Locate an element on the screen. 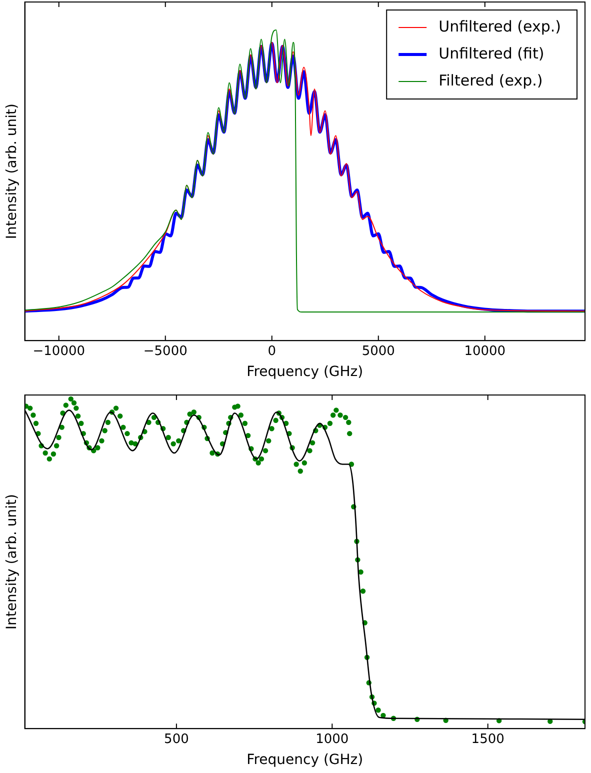 The width and height of the screenshot is (591, 773). x-tick-label: 0 is located at coordinates (272, 351).